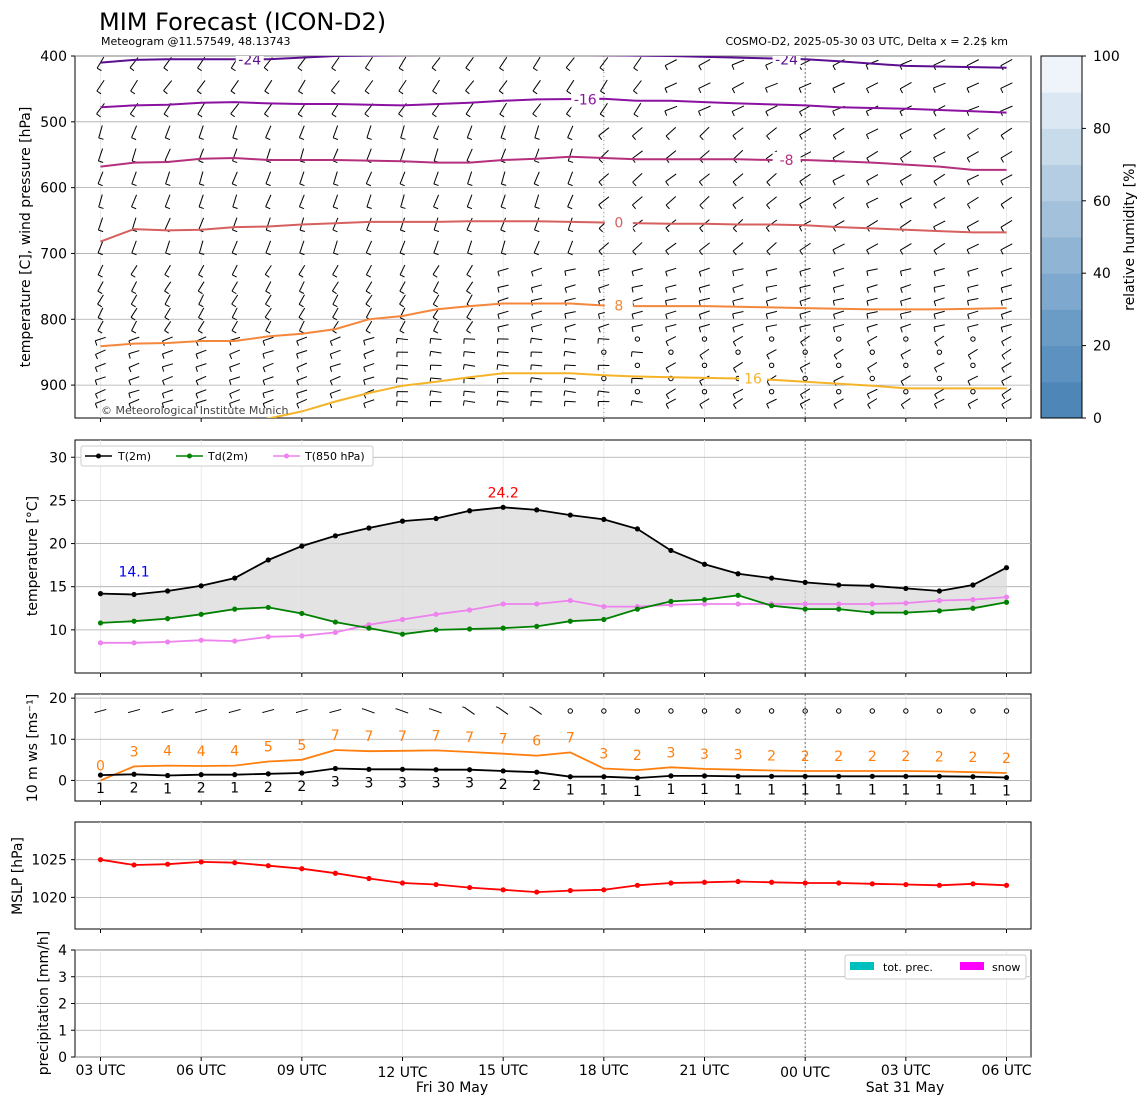  Describe the element at coordinates (553, 773) in the screenshot. I see `mean-line` at that location.